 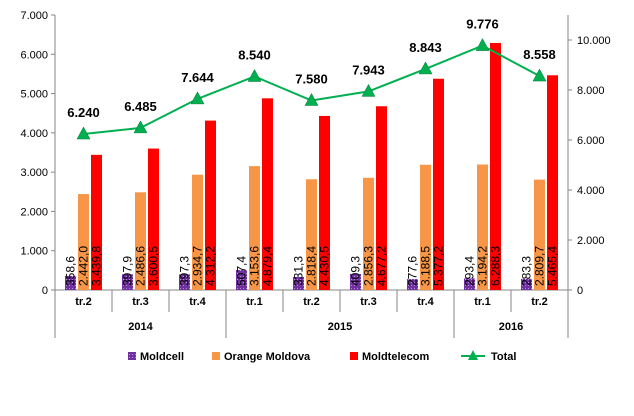 What do you see at coordinates (426, 266) in the screenshot?
I see `data-label: 3.188,5` at bounding box center [426, 266].